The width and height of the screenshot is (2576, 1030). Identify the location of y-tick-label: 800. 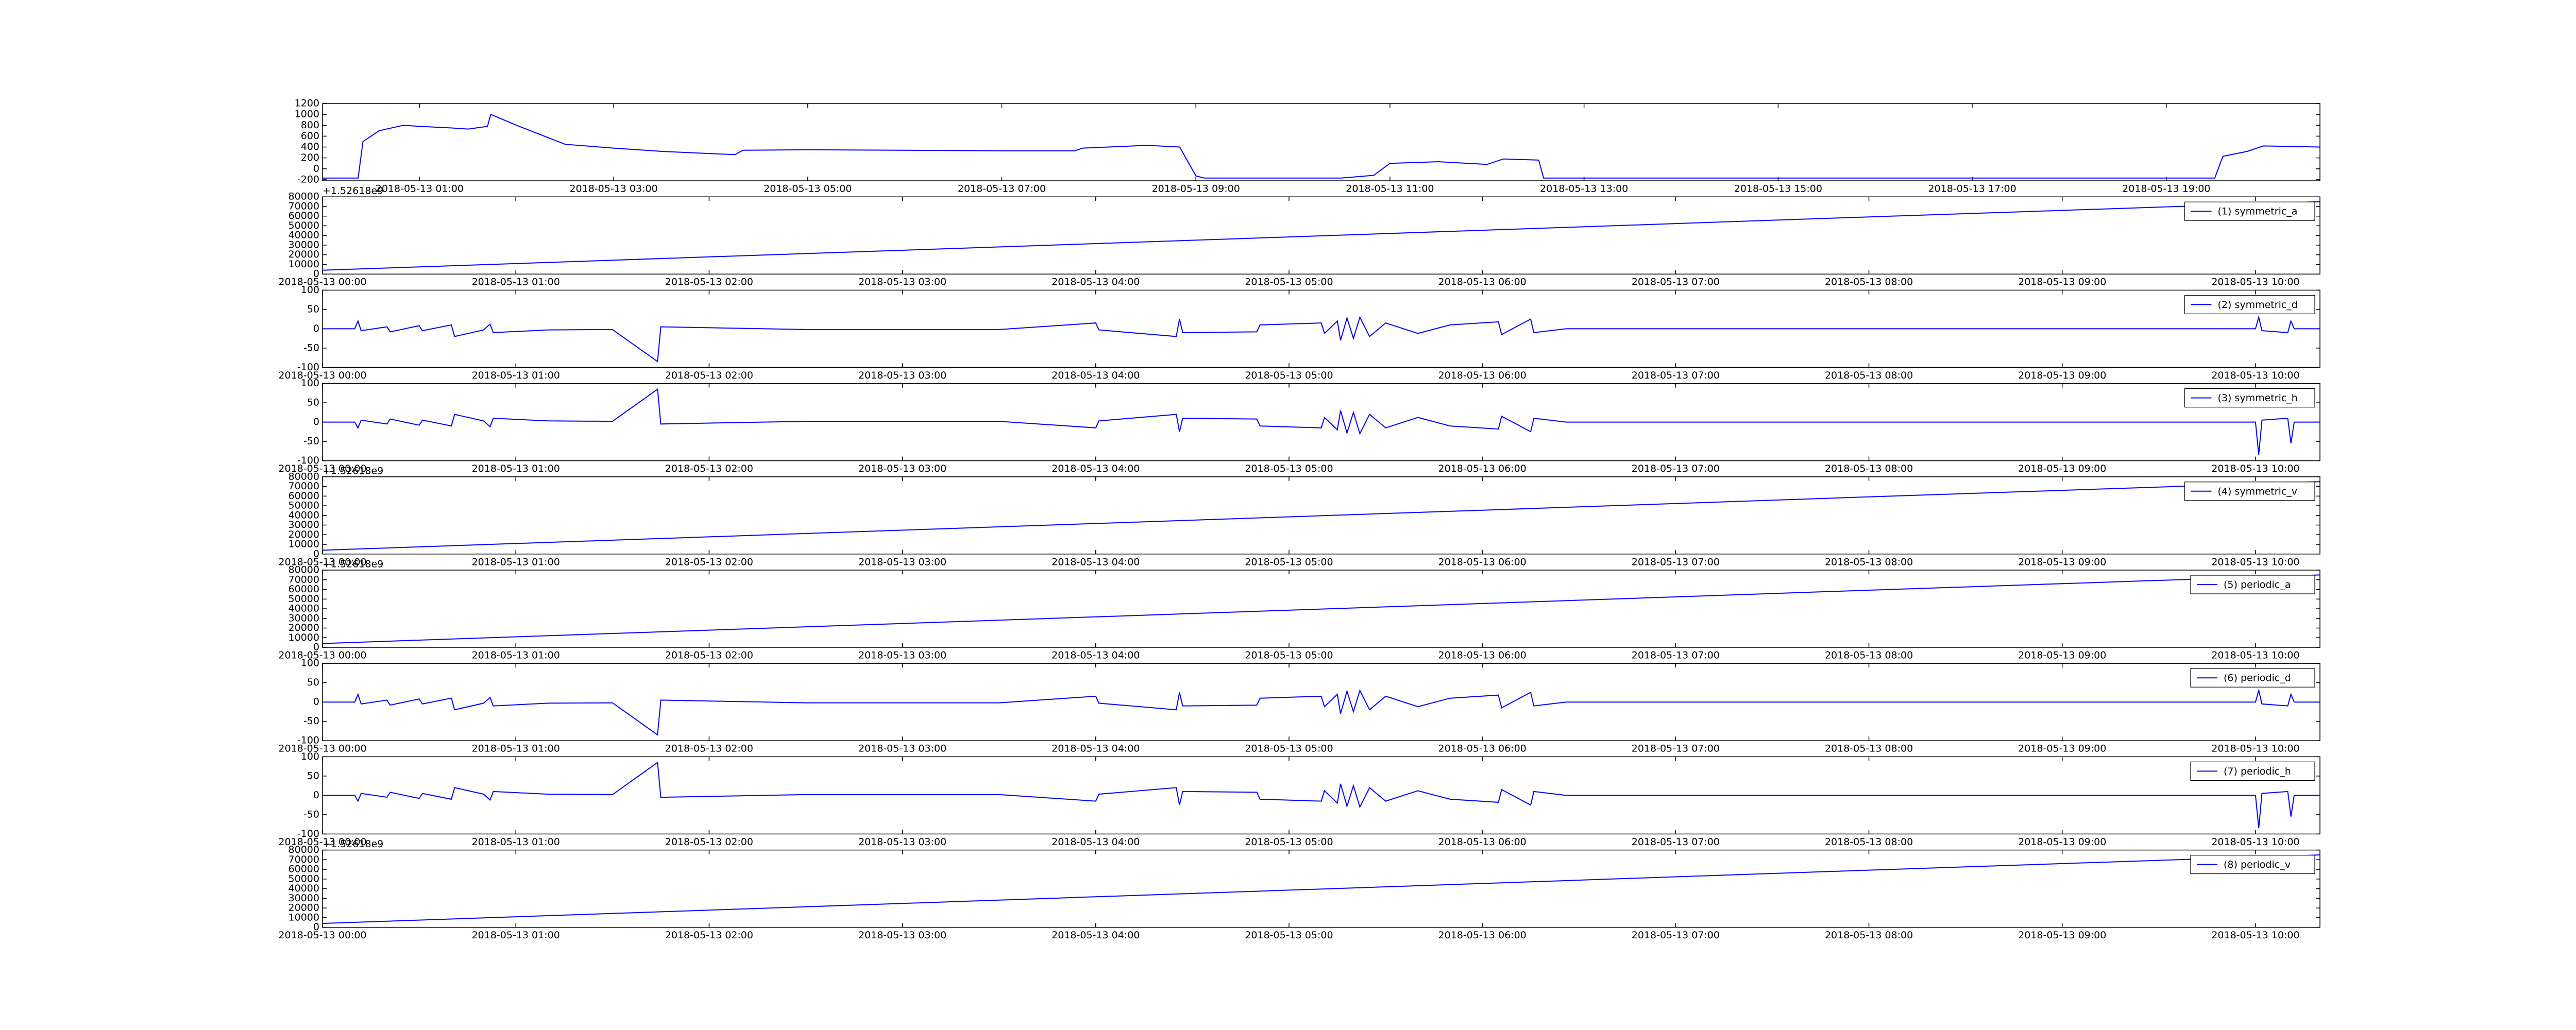
(310, 125).